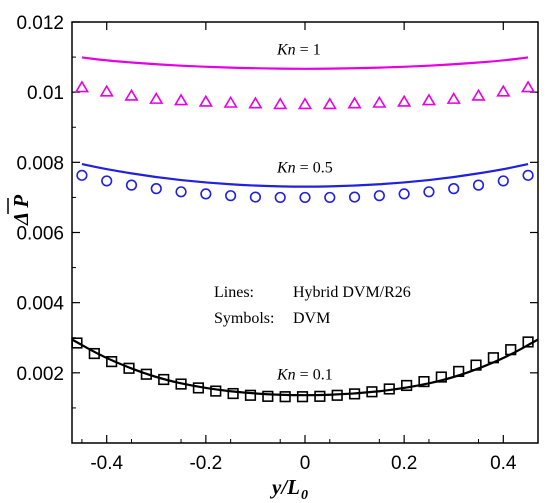 The image size is (550, 503). What do you see at coordinates (40, 304) in the screenshot?
I see `y-tick-label: 0.004` at bounding box center [40, 304].